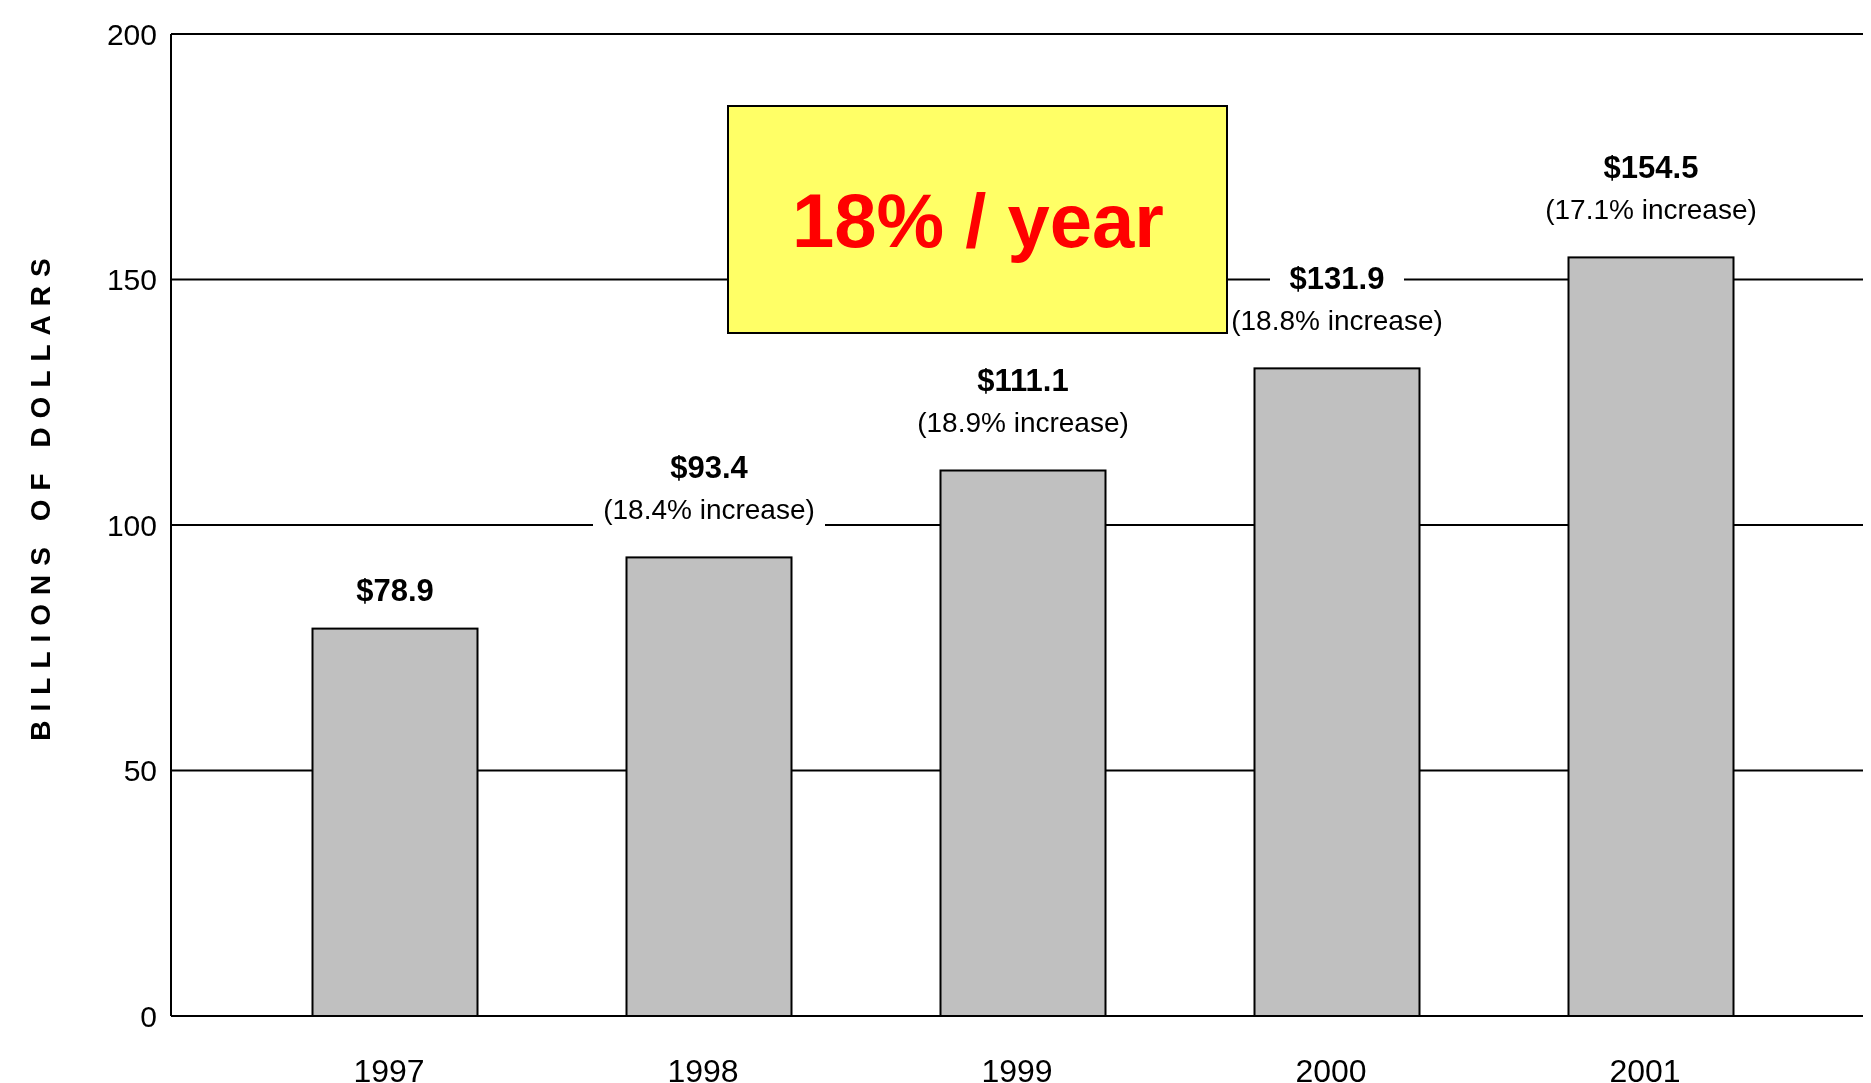 The height and width of the screenshot is (1083, 1871). Describe the element at coordinates (395, 591) in the screenshot. I see `data-label: $78.9` at that location.